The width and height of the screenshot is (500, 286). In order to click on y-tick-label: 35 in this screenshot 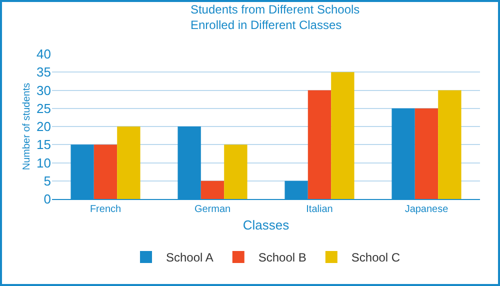, I will do `click(43, 72)`.